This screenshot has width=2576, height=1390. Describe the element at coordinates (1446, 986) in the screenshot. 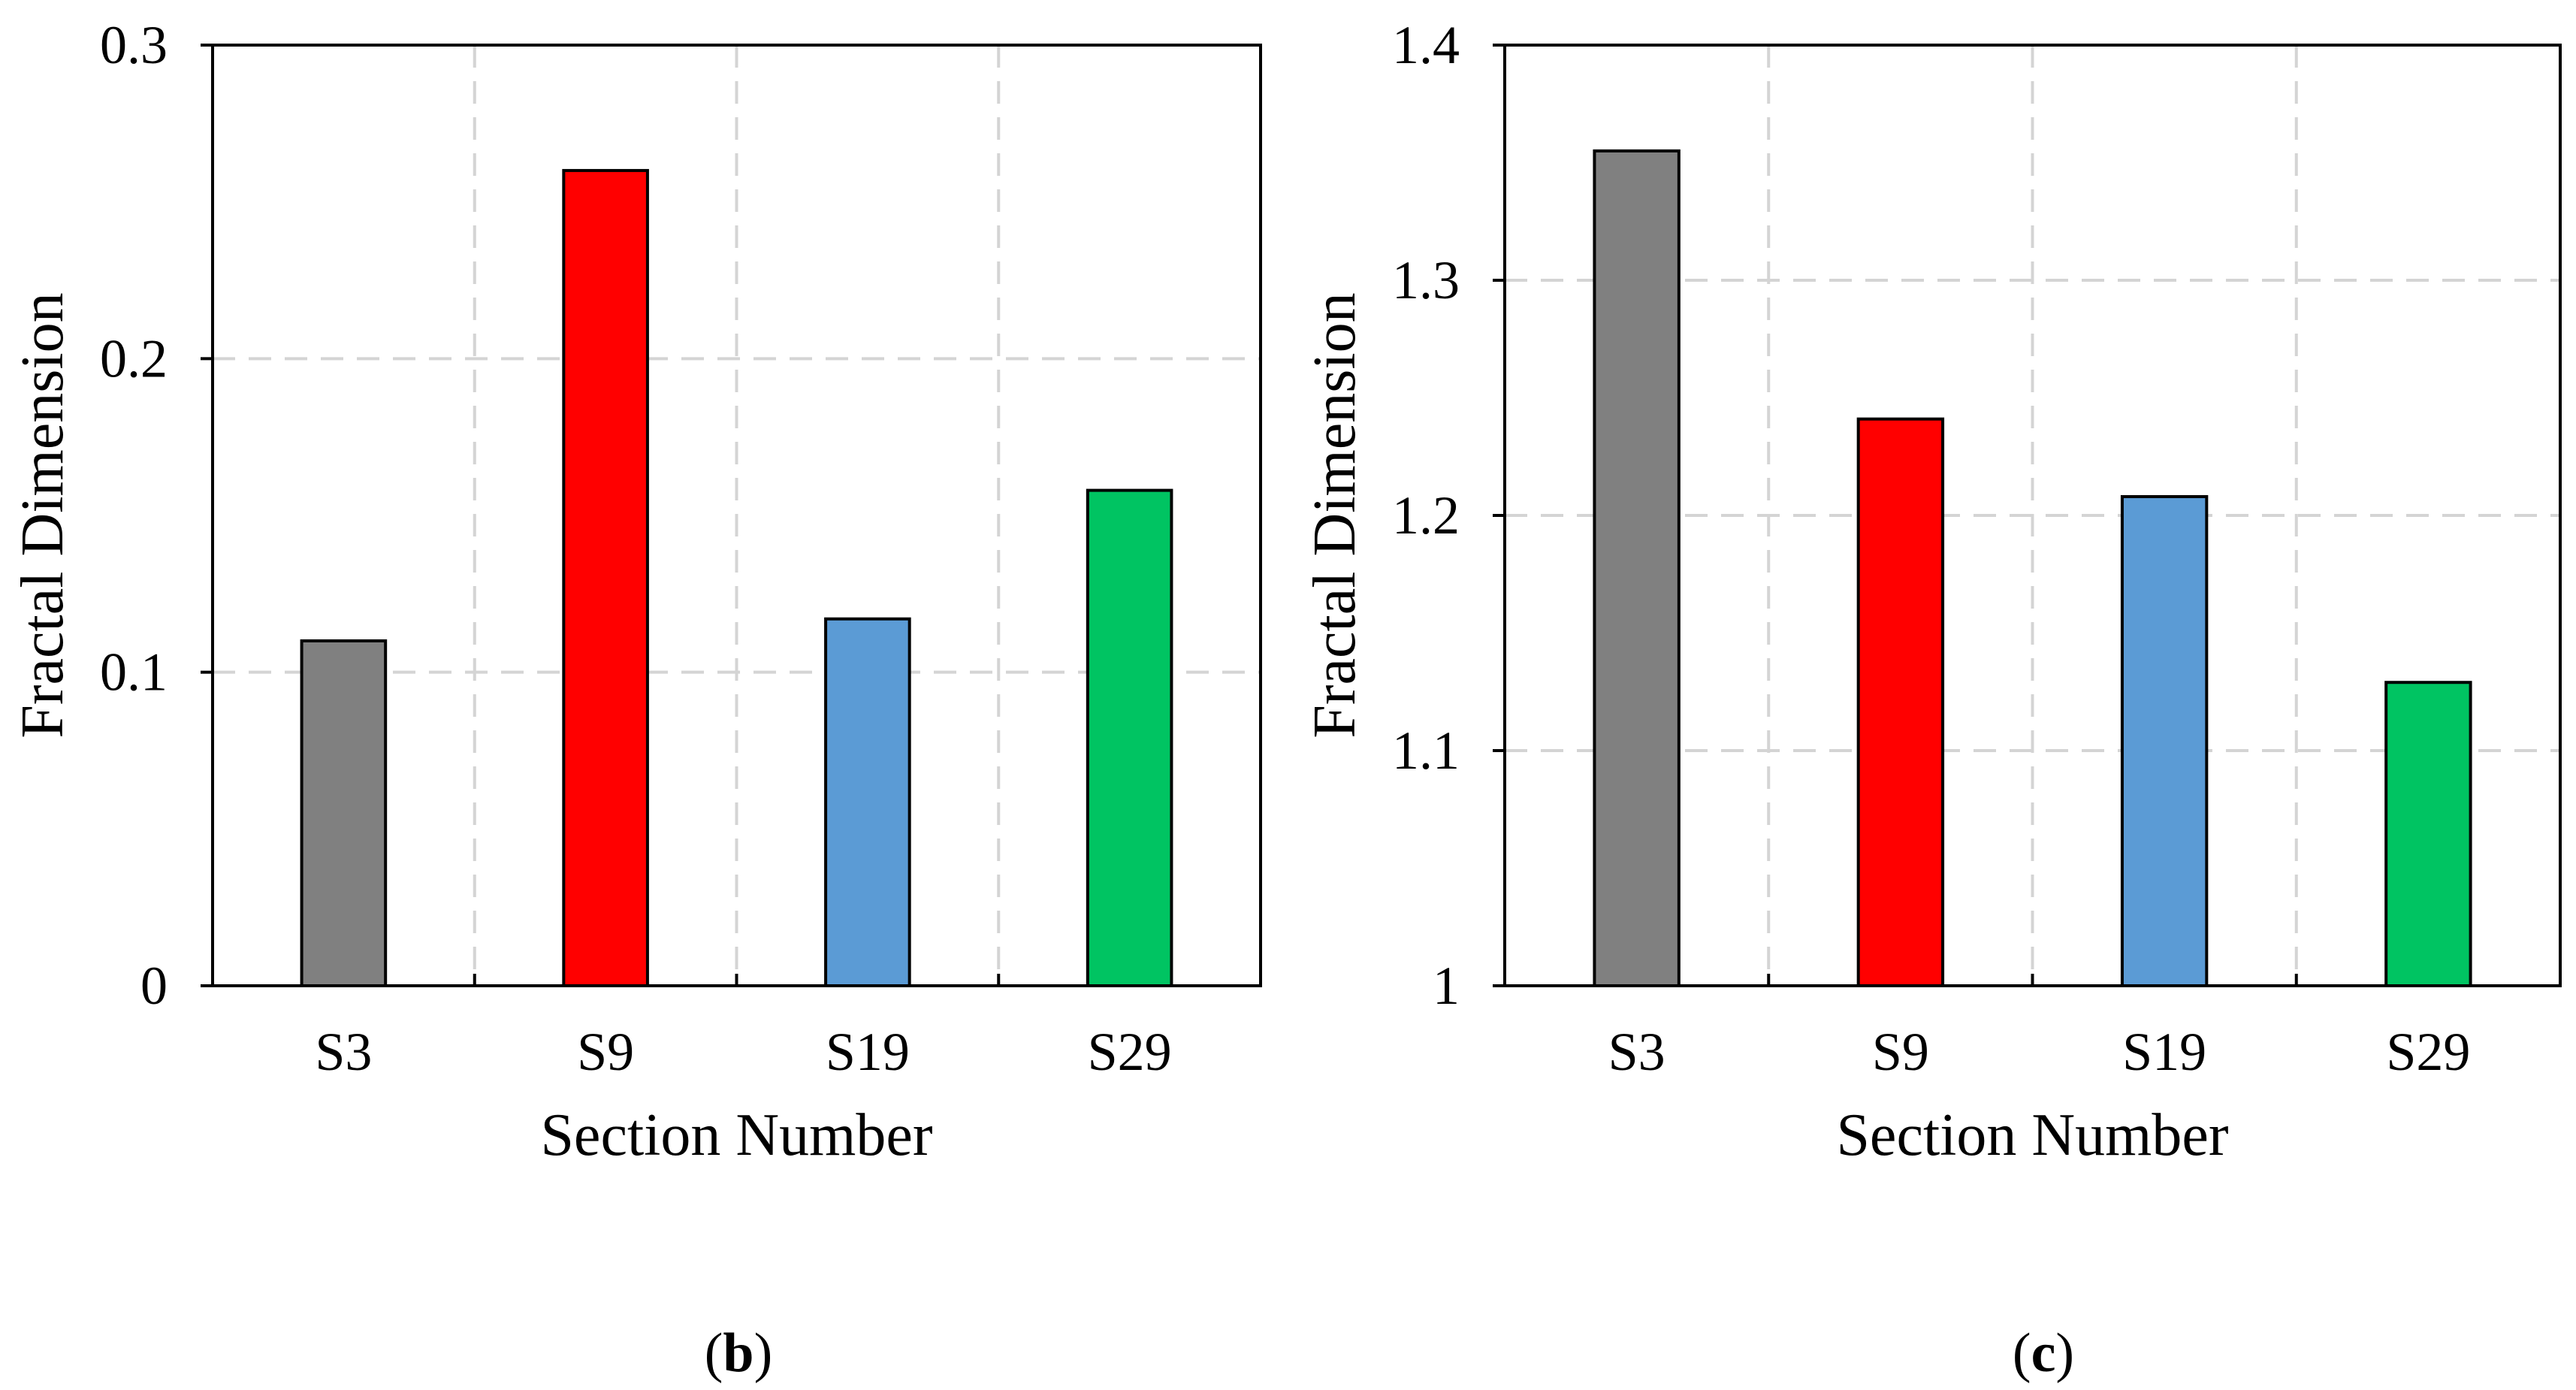

I see `y-tick-label: 1` at that location.